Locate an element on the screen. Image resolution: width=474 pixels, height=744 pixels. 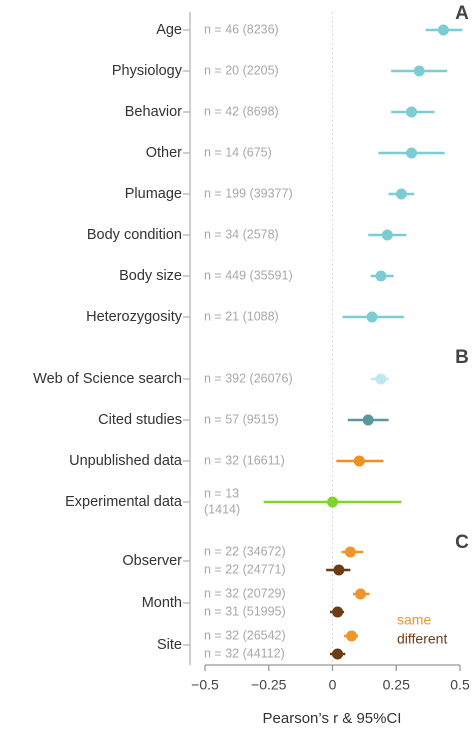
n-label: n = 14 (675) is located at coordinates (238, 152).